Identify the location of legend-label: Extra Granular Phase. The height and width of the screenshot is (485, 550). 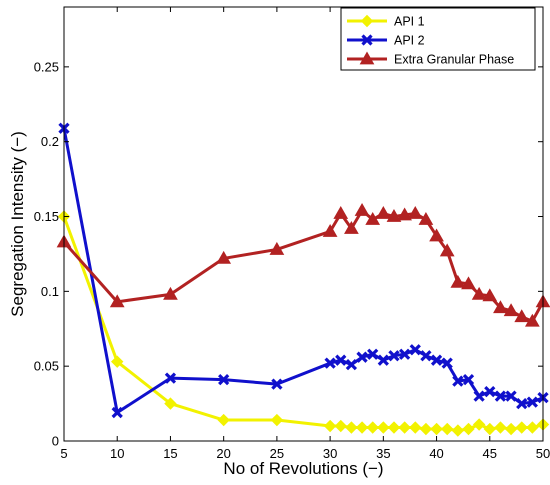
(454, 60).